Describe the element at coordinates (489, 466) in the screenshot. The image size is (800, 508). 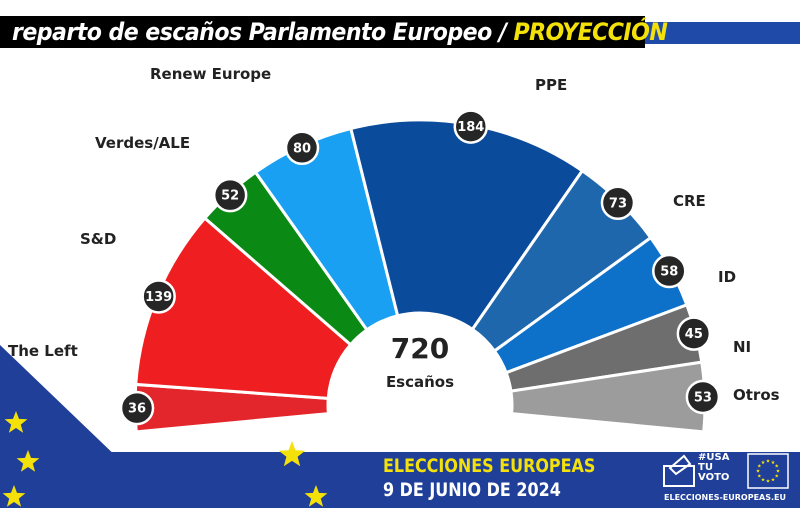
I see `banner-title: ELECCIONES EUROPEAS` at that location.